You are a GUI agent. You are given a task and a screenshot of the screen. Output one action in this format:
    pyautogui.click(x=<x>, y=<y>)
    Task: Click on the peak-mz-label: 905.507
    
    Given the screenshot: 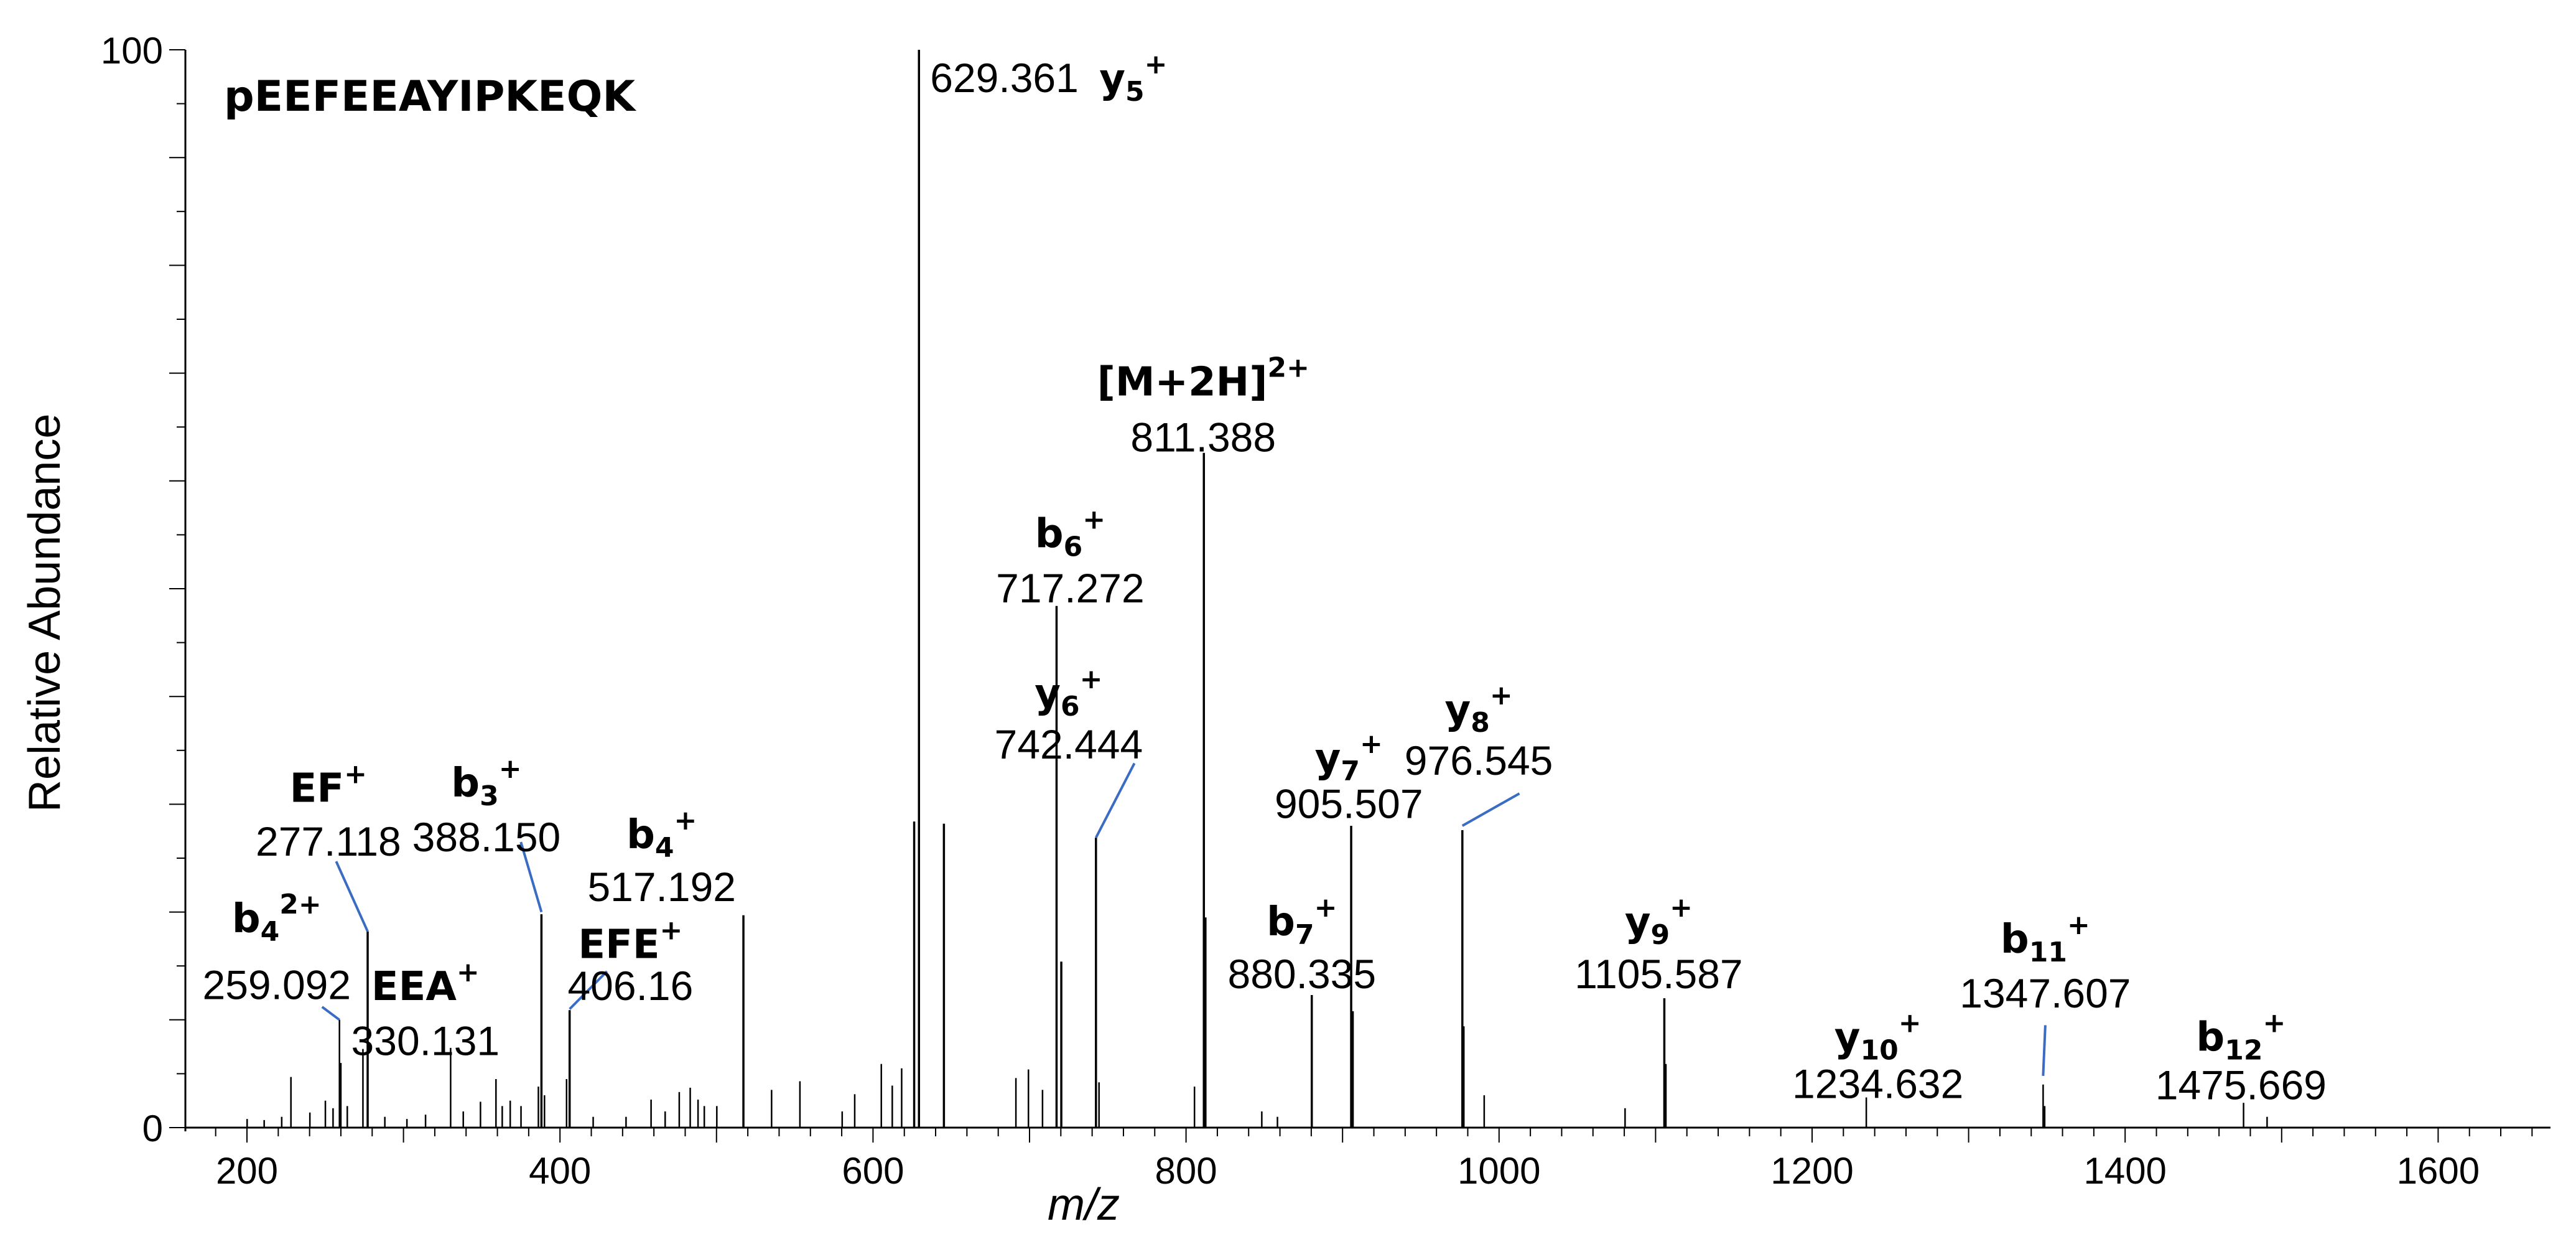 What is the action you would take?
    pyautogui.click(x=1349, y=803)
    